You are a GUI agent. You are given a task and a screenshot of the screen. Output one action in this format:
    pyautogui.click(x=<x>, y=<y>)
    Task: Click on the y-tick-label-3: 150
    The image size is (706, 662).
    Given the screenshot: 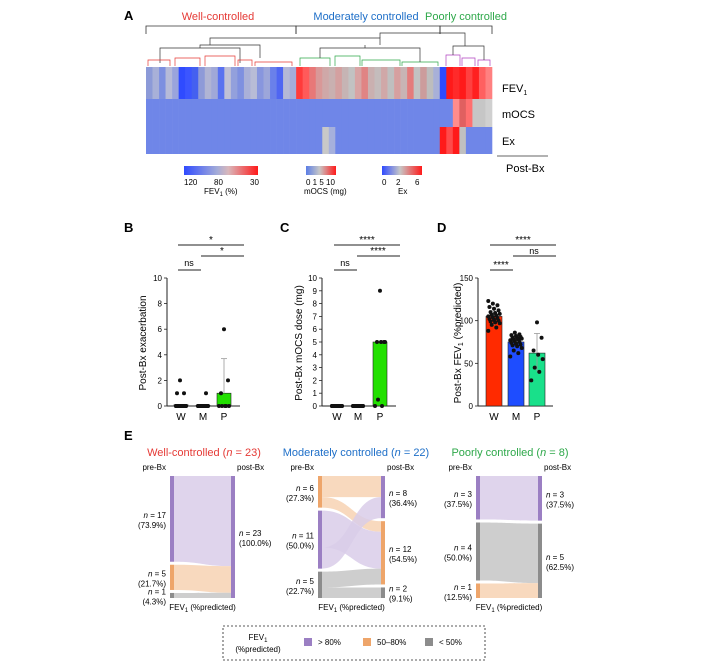 What is the action you would take?
    pyautogui.click(x=467, y=278)
    